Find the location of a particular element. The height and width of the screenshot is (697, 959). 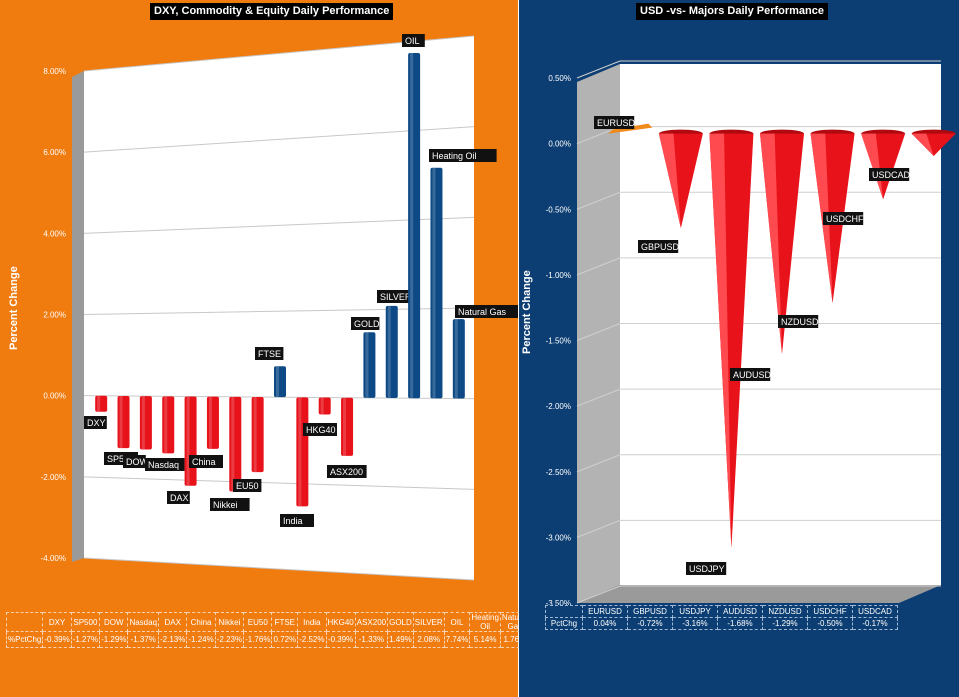

right-table-value-audusd: -1.68% is located at coordinates (740, 623).